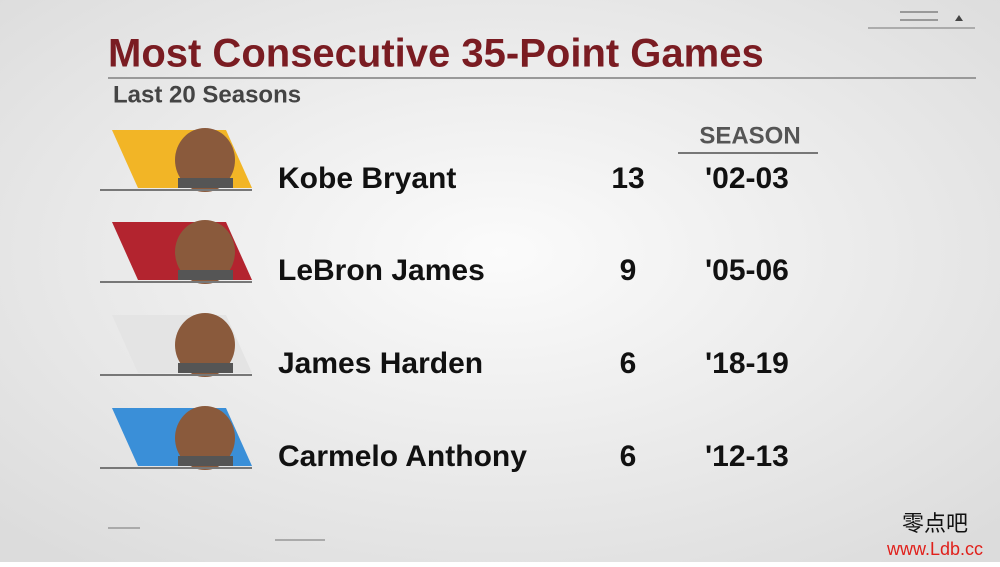 This screenshot has width=1000, height=567. Describe the element at coordinates (367, 178) in the screenshot. I see `player-name: Kobe Bryant` at that location.